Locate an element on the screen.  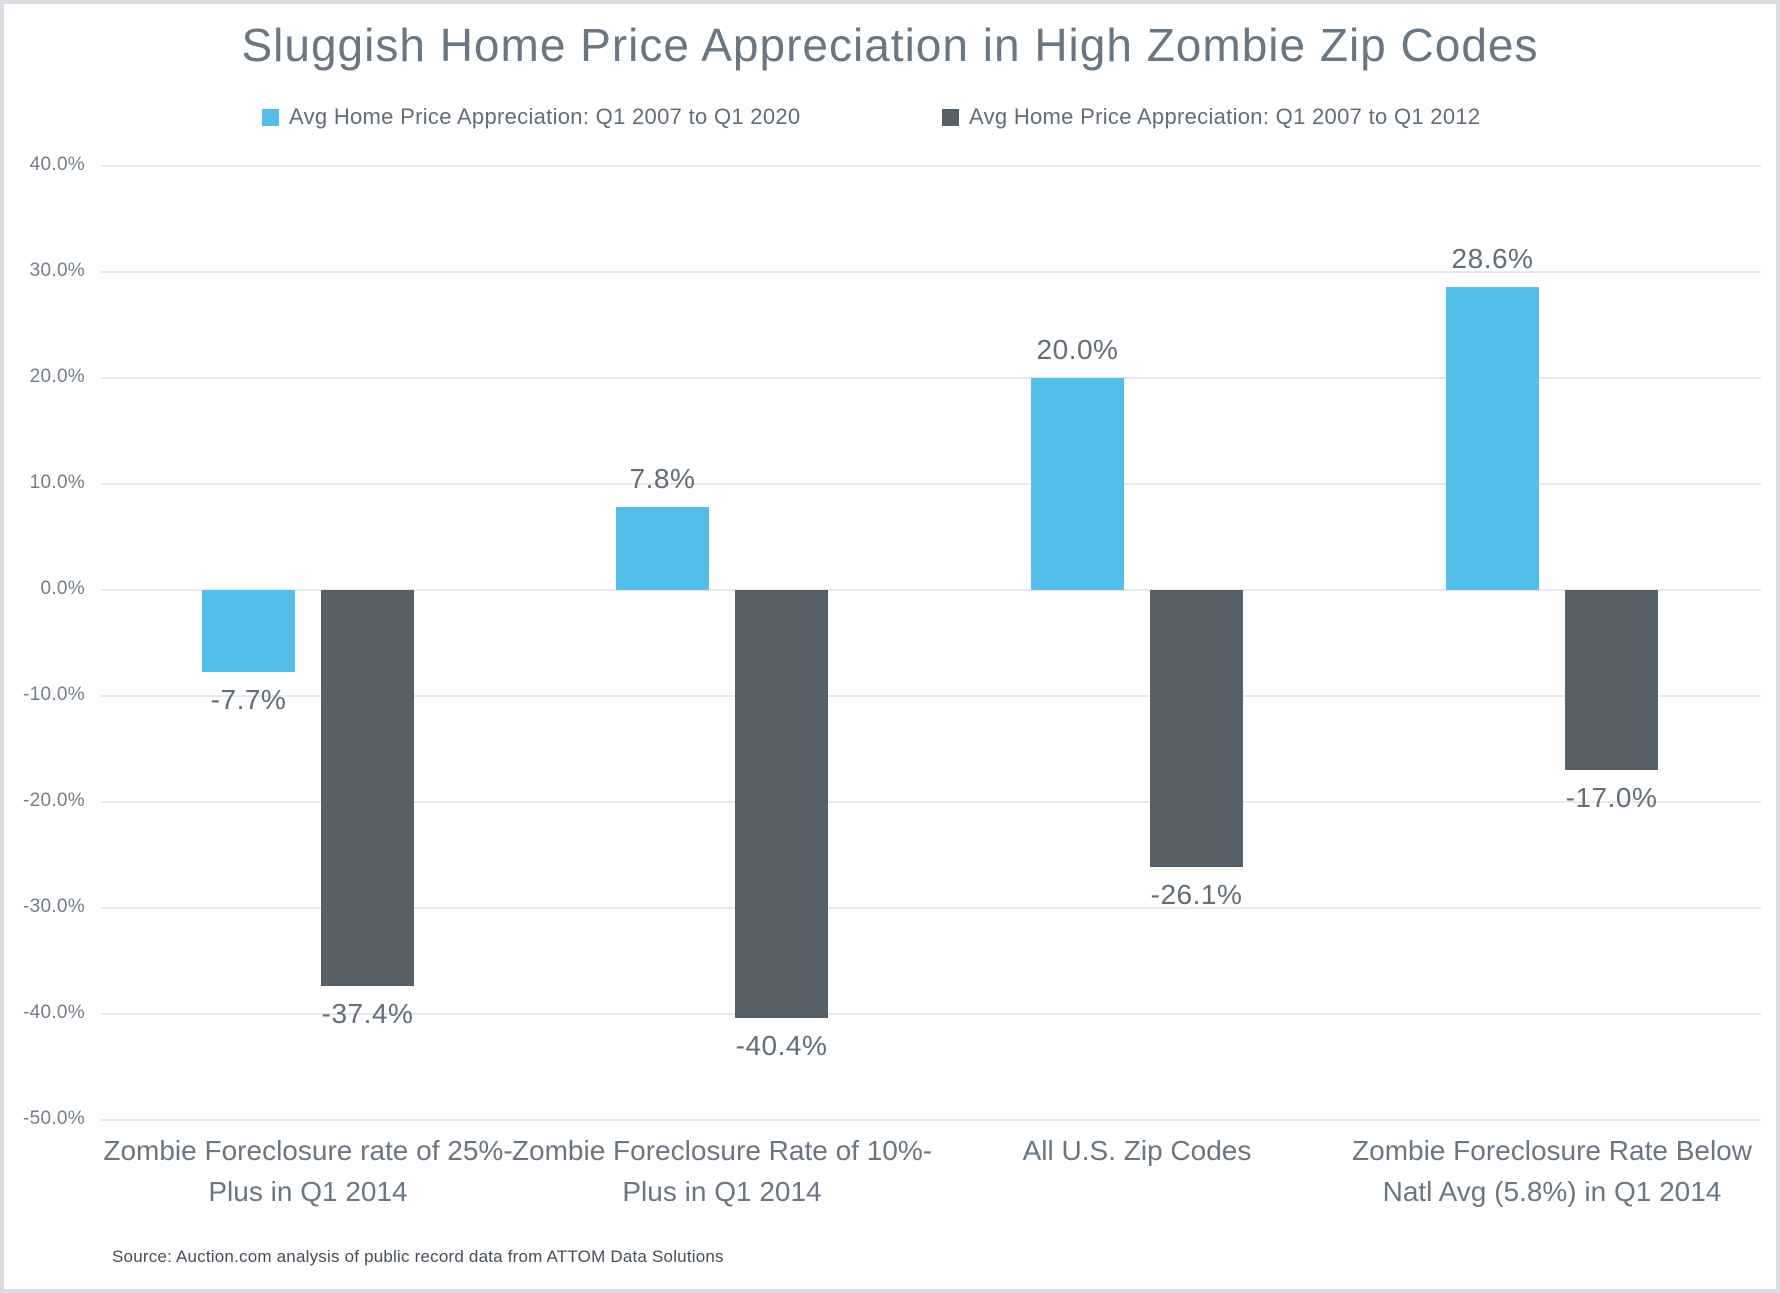
y-axis-tick-label: -30.0% is located at coordinates (53, 906).